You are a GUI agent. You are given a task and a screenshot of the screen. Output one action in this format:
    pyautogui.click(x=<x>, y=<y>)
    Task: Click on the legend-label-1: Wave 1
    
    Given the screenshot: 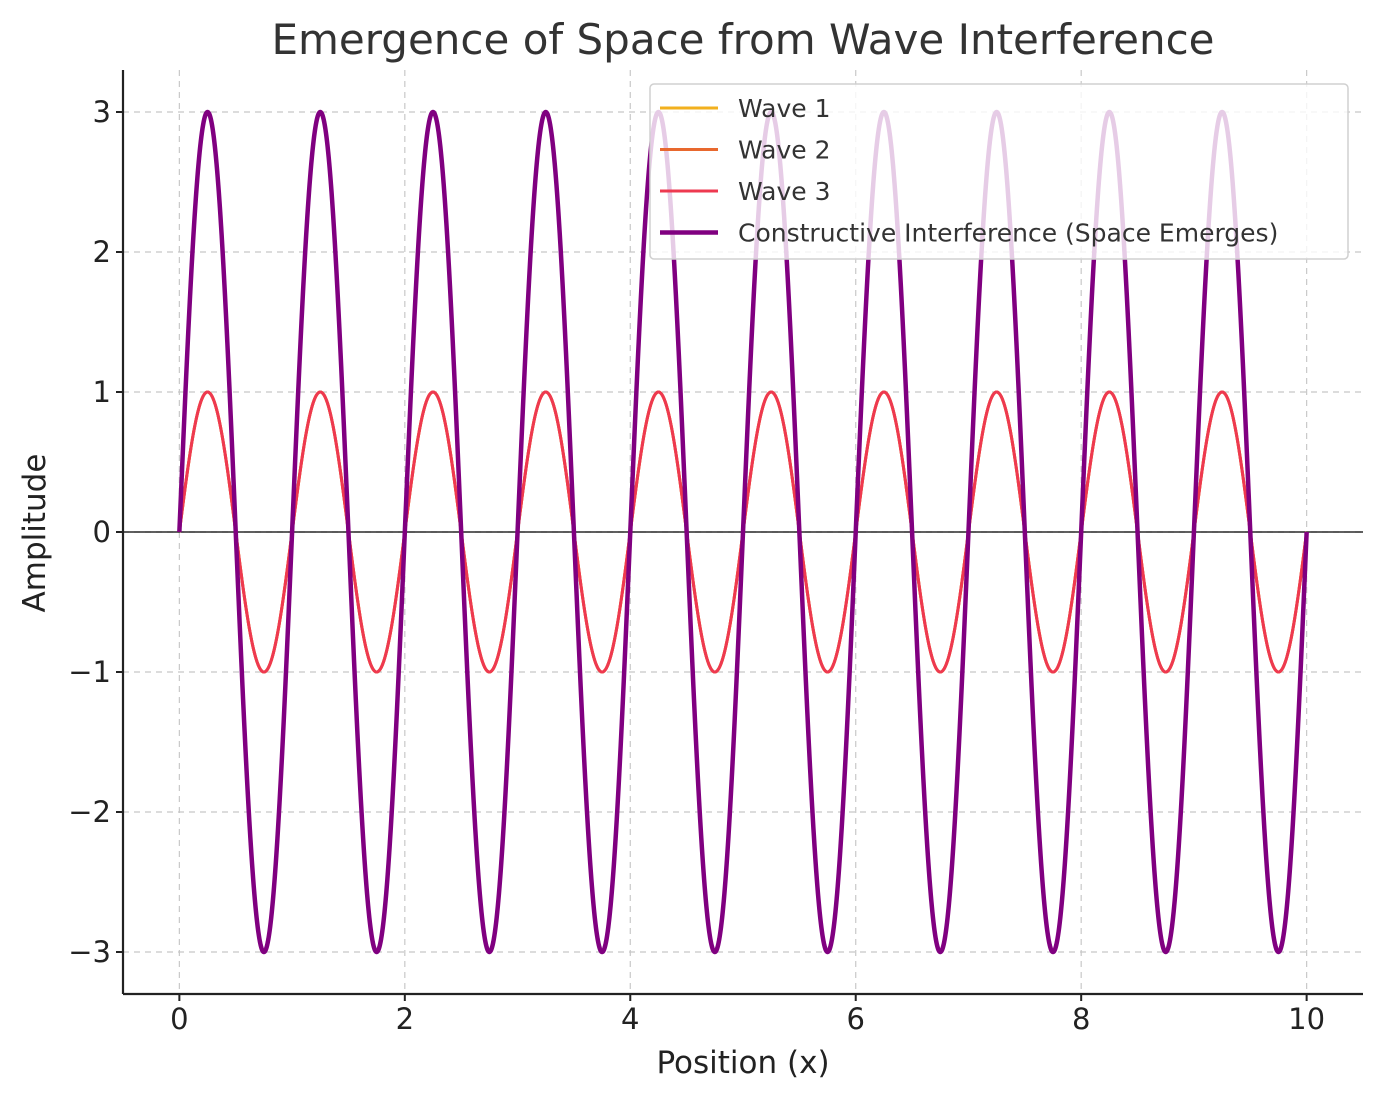 What is the action you would take?
    pyautogui.click(x=784, y=108)
    